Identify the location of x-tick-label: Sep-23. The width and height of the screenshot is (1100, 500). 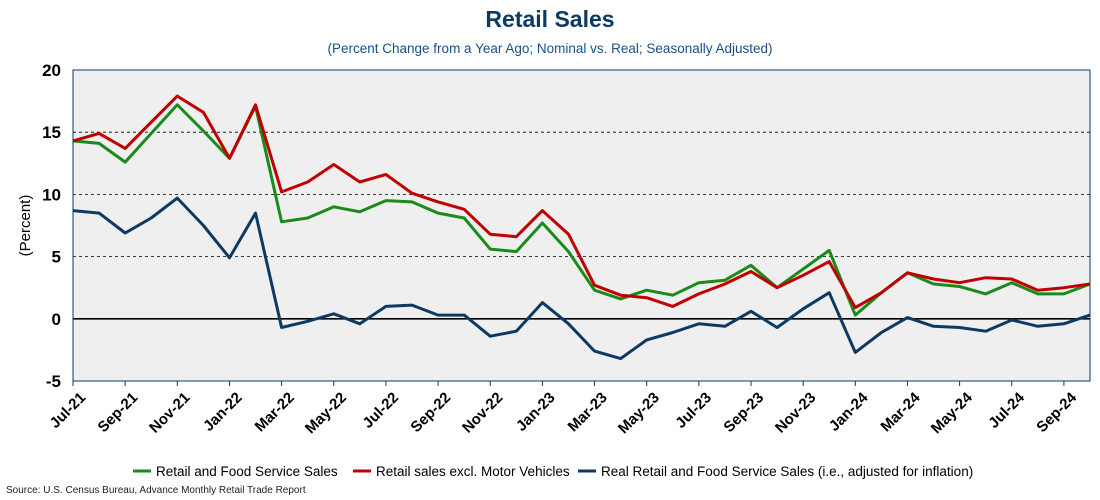
(743, 412).